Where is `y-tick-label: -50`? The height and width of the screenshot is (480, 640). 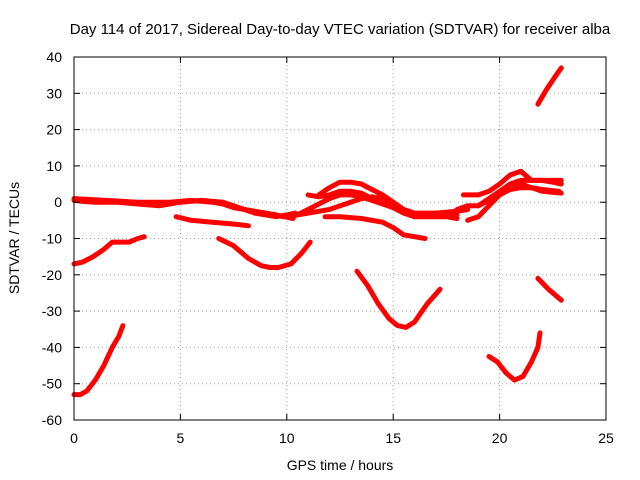
y-tick-label: -50 is located at coordinates (52, 384).